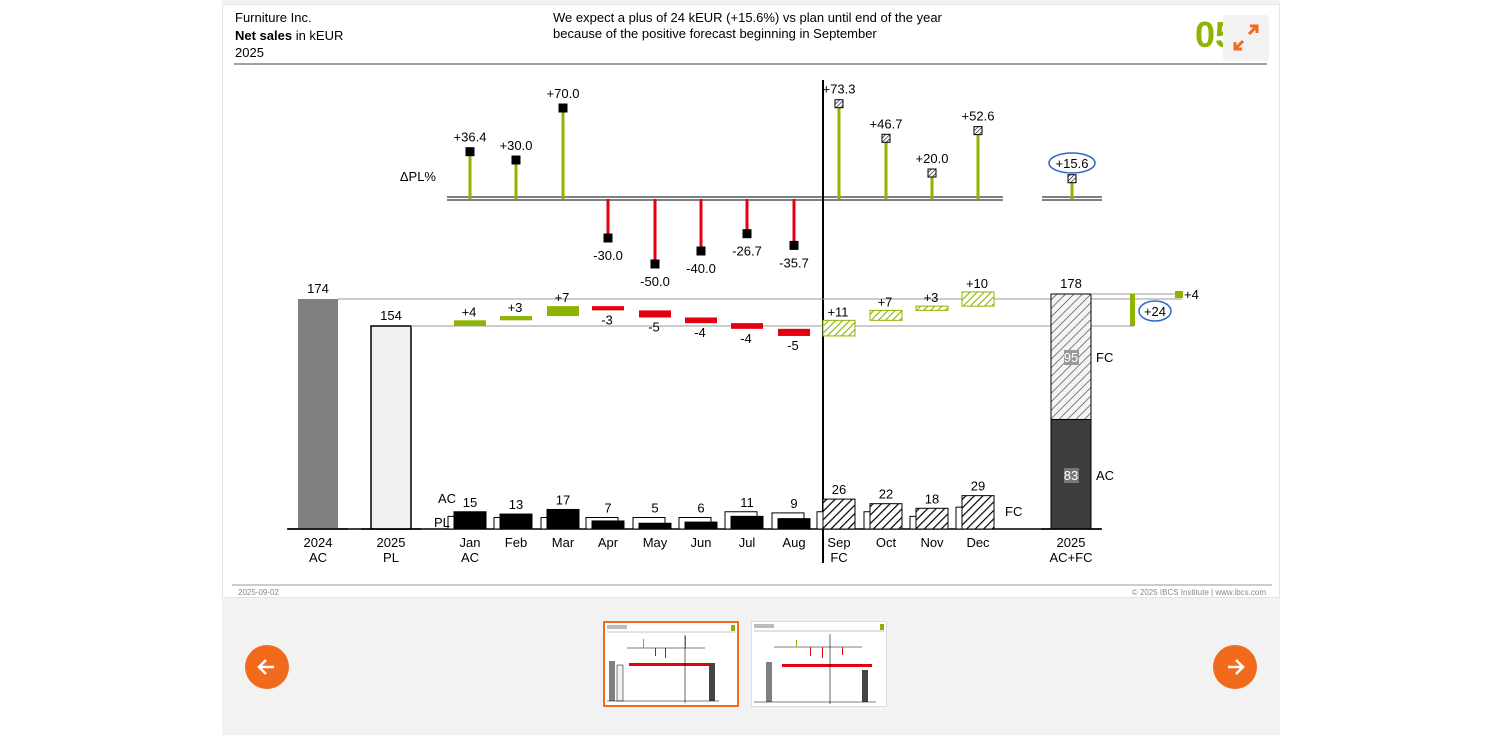  What do you see at coordinates (1071, 283) in the screenshot?
I see `total-value-label-2025-acfc: 178` at bounding box center [1071, 283].